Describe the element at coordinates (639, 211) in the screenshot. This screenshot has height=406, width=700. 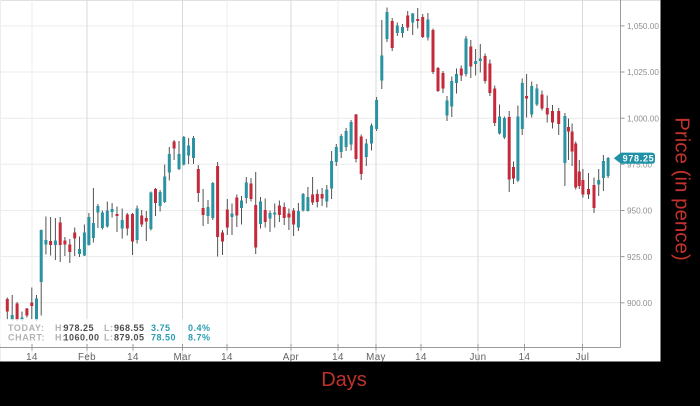
I see `svg-text: 950.00` at that location.